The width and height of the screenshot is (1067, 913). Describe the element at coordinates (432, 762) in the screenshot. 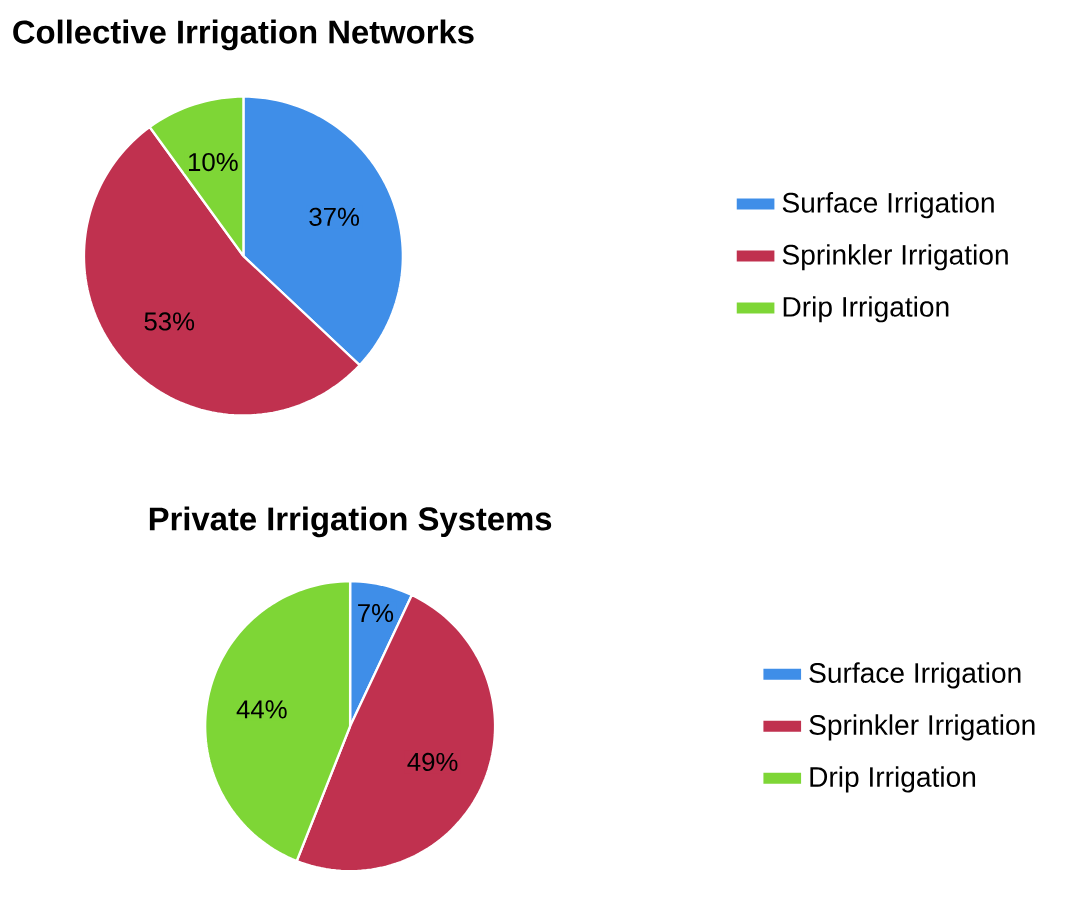

I see `data-label: 49%` at that location.